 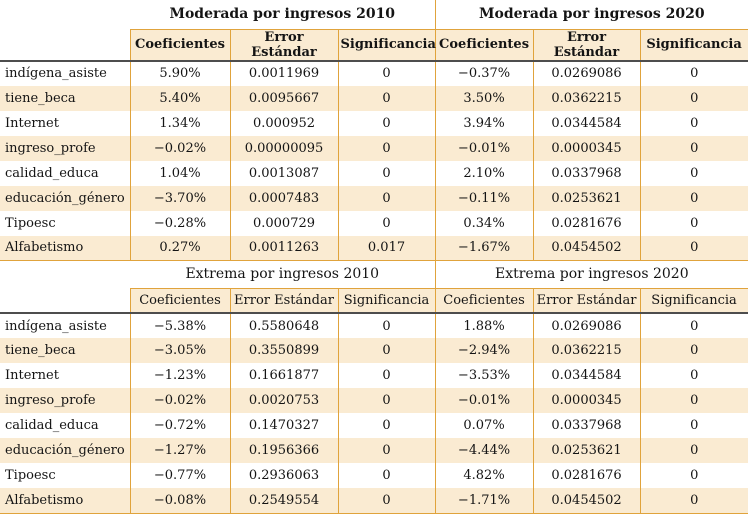 What do you see at coordinates (179, 173) in the screenshot?
I see `cell-value: 1.04%` at bounding box center [179, 173].